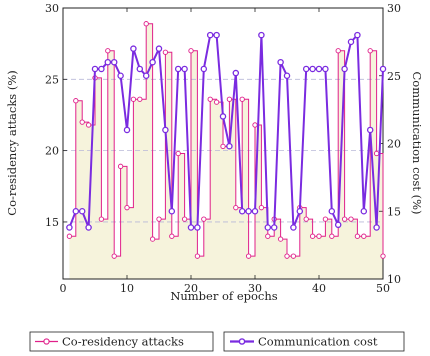 The width and height of the screenshot is (430, 356). I want to click on x-tick-label: 20, so click(191, 288).